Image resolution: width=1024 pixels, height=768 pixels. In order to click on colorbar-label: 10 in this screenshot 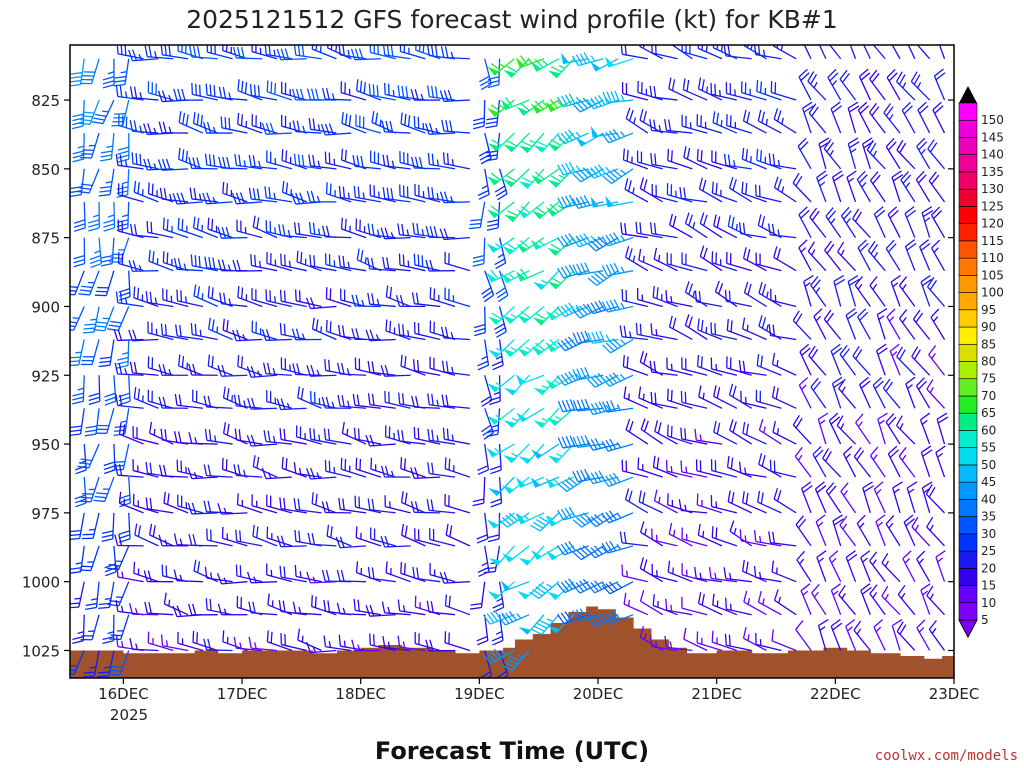, I will do `click(988, 603)`.